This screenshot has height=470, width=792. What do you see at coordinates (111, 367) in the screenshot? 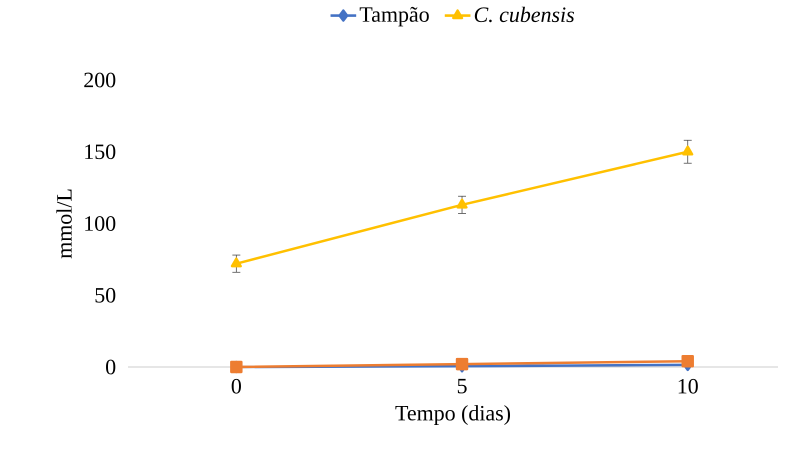
I see `y-tick-label: 0` at bounding box center [111, 367].